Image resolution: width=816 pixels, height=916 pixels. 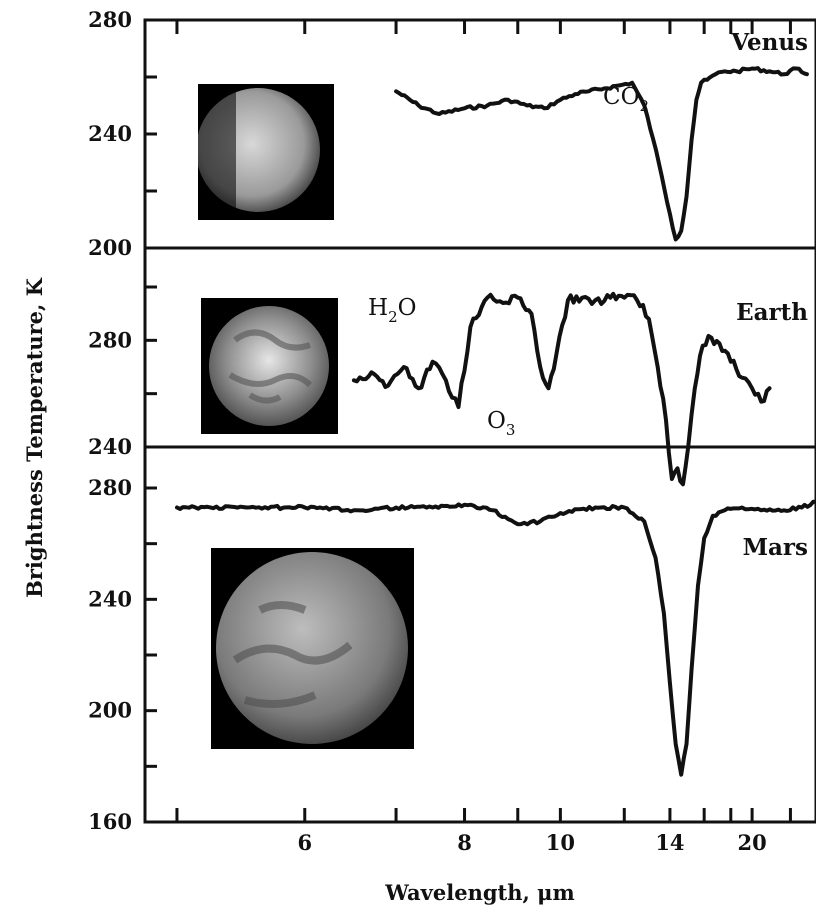 I want to click on annotation-h2o-base: H, so click(x=378, y=308).